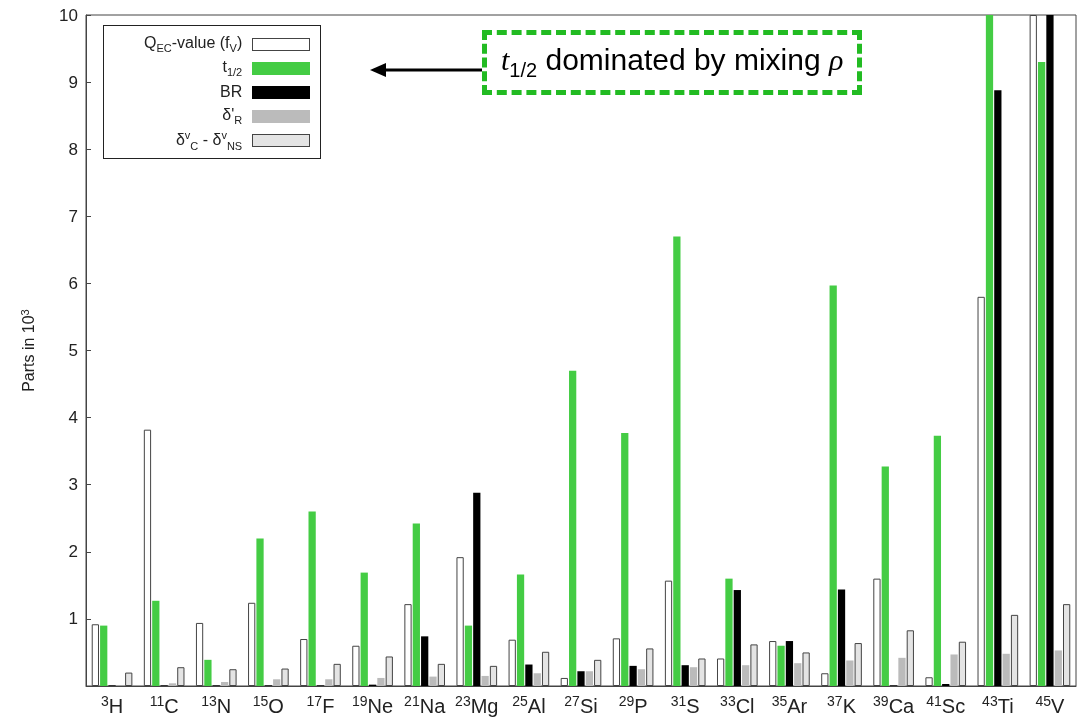 This screenshot has width=1086, height=723. What do you see at coordinates (68, 15) in the screenshot?
I see `y-tick-label: 10` at bounding box center [68, 15].